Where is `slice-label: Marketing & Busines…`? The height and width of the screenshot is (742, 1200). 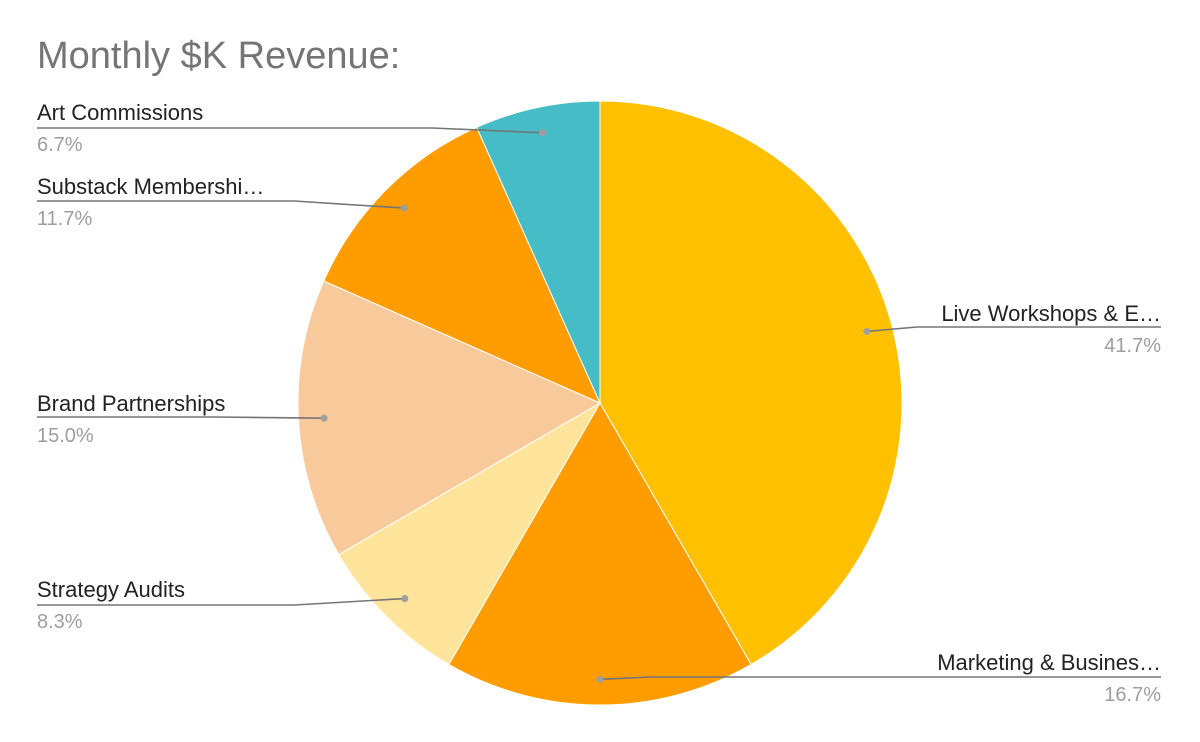 slice-label: Marketing & Busines… is located at coordinates (1049, 662).